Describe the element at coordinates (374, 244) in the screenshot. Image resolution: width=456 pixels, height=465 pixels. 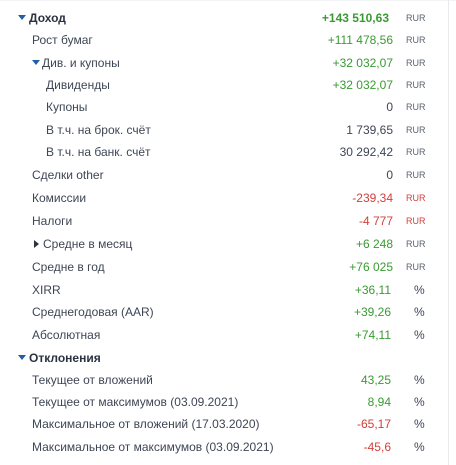
I see `row-value: +6 248` at that location.